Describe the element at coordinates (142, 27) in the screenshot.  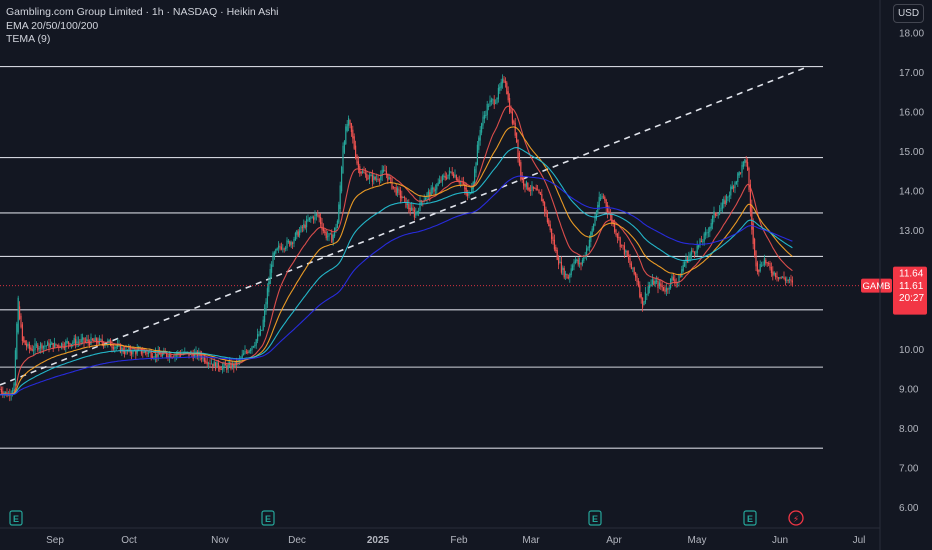
I see `ema-indicator-label: EMA 20/50/100/200` at that location.